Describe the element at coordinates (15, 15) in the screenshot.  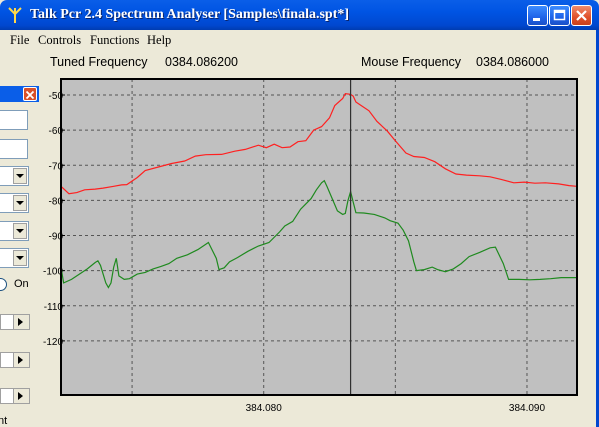
I see `app-antenna-icon` at that location.